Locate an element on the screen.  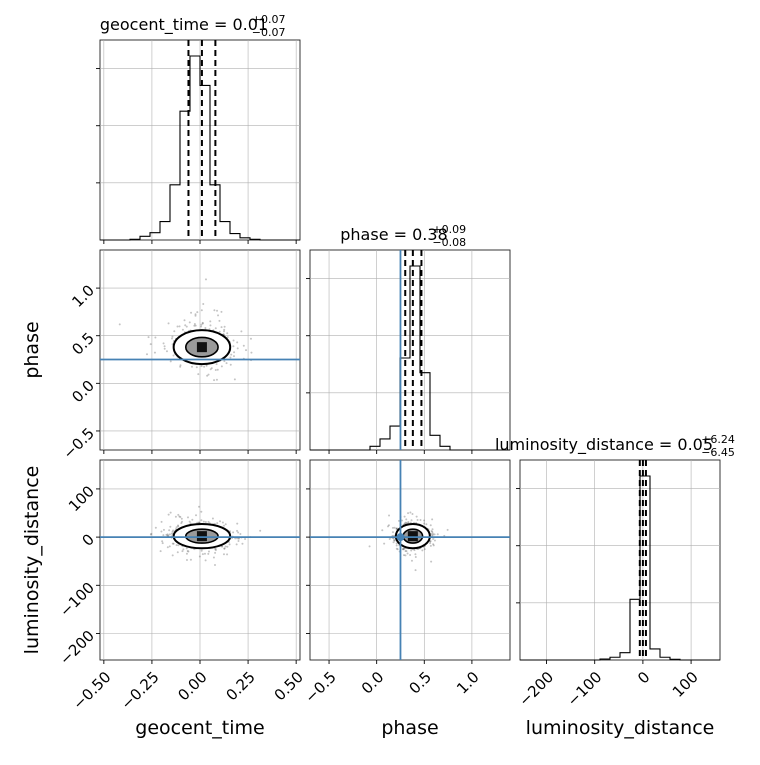
histogram-phase is located at coordinates (410, 358).